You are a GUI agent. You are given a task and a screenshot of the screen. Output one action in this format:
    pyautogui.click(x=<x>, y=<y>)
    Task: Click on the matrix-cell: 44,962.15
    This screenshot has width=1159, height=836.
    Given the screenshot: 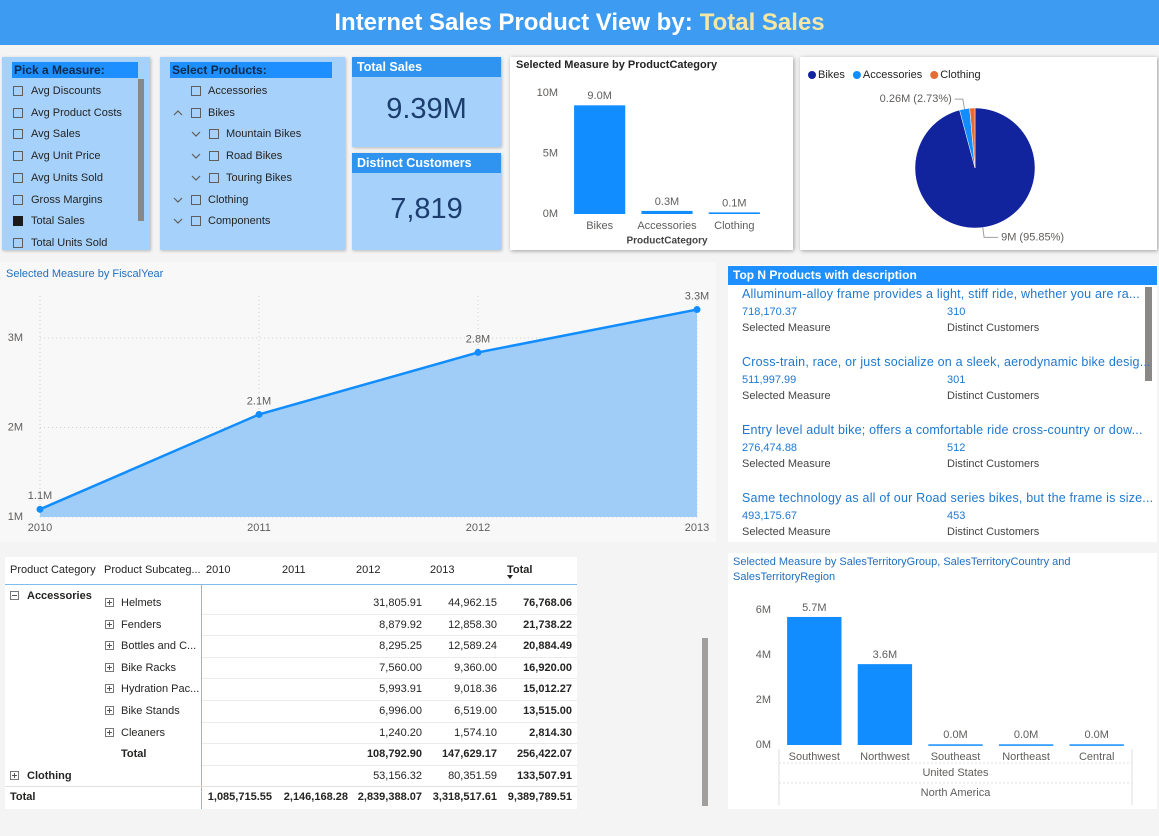 What is the action you would take?
    pyautogui.click(x=472, y=603)
    